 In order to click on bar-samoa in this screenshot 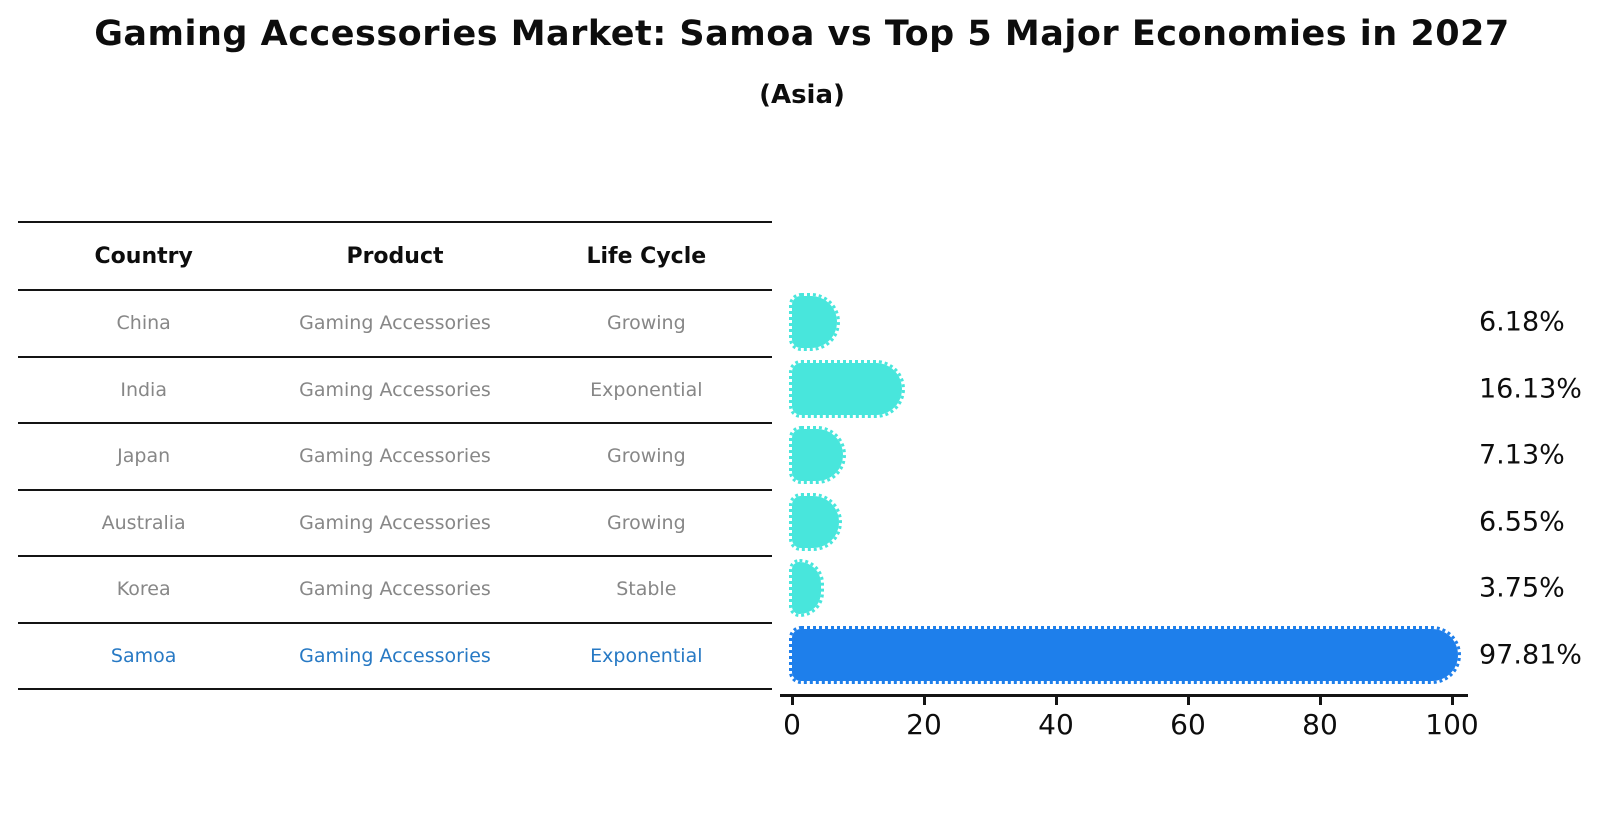, I will do `click(1125, 654)`.